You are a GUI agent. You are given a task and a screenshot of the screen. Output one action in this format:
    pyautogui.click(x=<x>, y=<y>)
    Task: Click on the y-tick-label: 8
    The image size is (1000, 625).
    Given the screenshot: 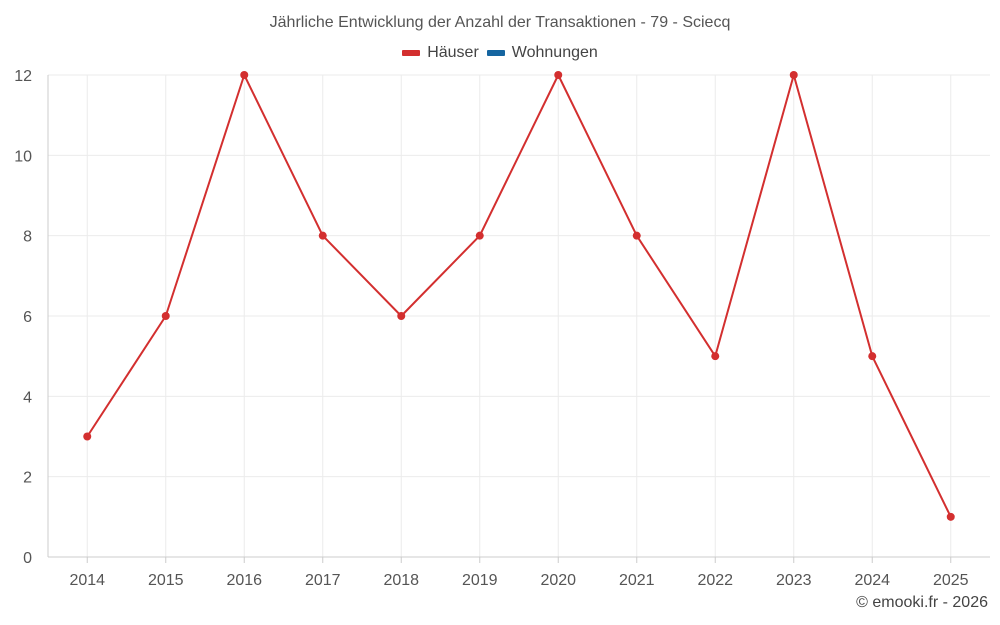 What is the action you would take?
    pyautogui.click(x=27, y=237)
    